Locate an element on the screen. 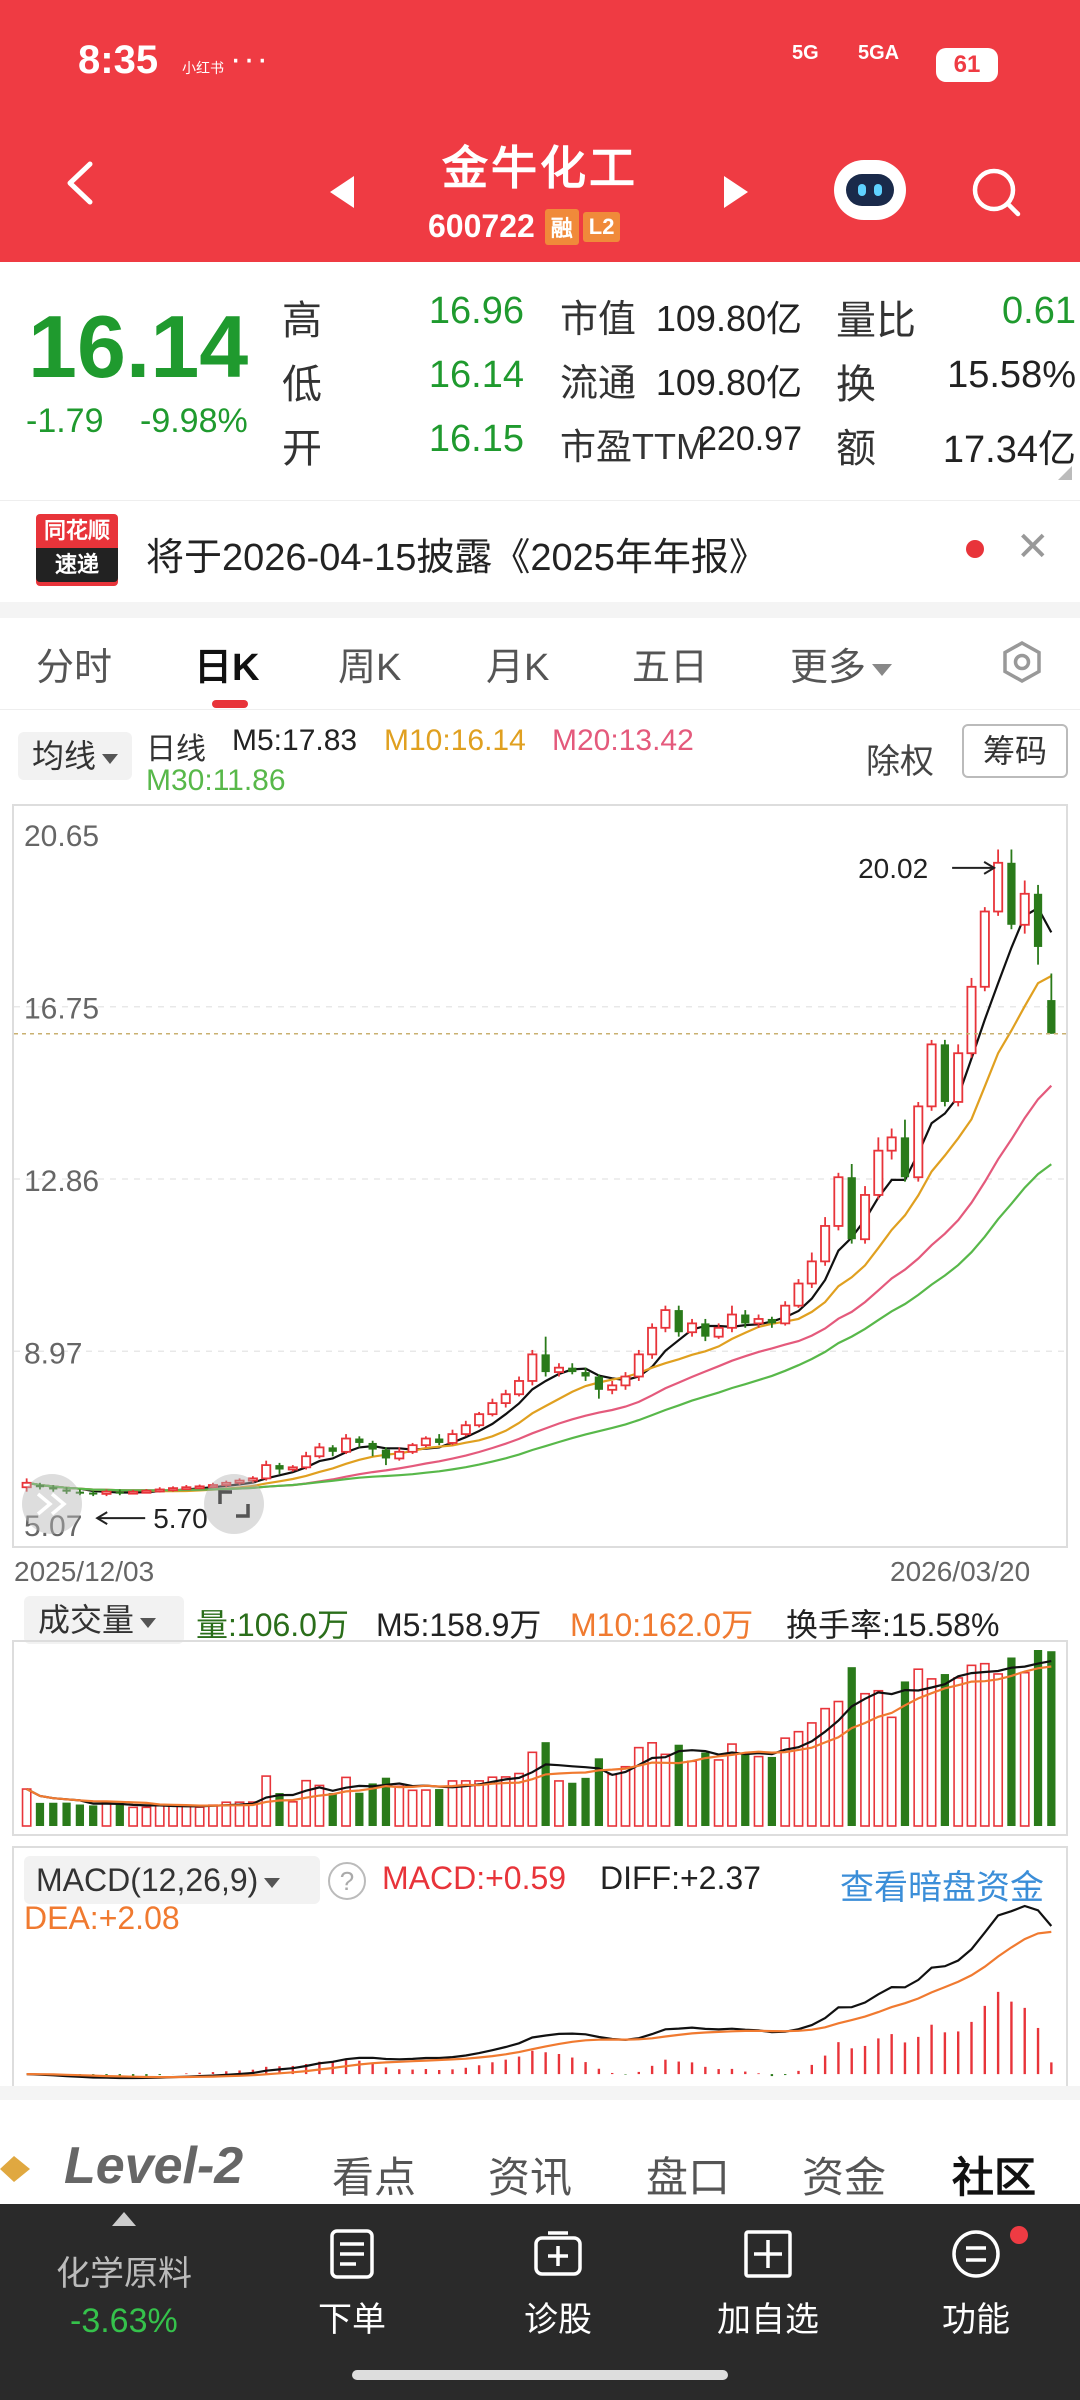 This screenshot has height=2400, width=1080. search-icon is located at coordinates (996, 192).